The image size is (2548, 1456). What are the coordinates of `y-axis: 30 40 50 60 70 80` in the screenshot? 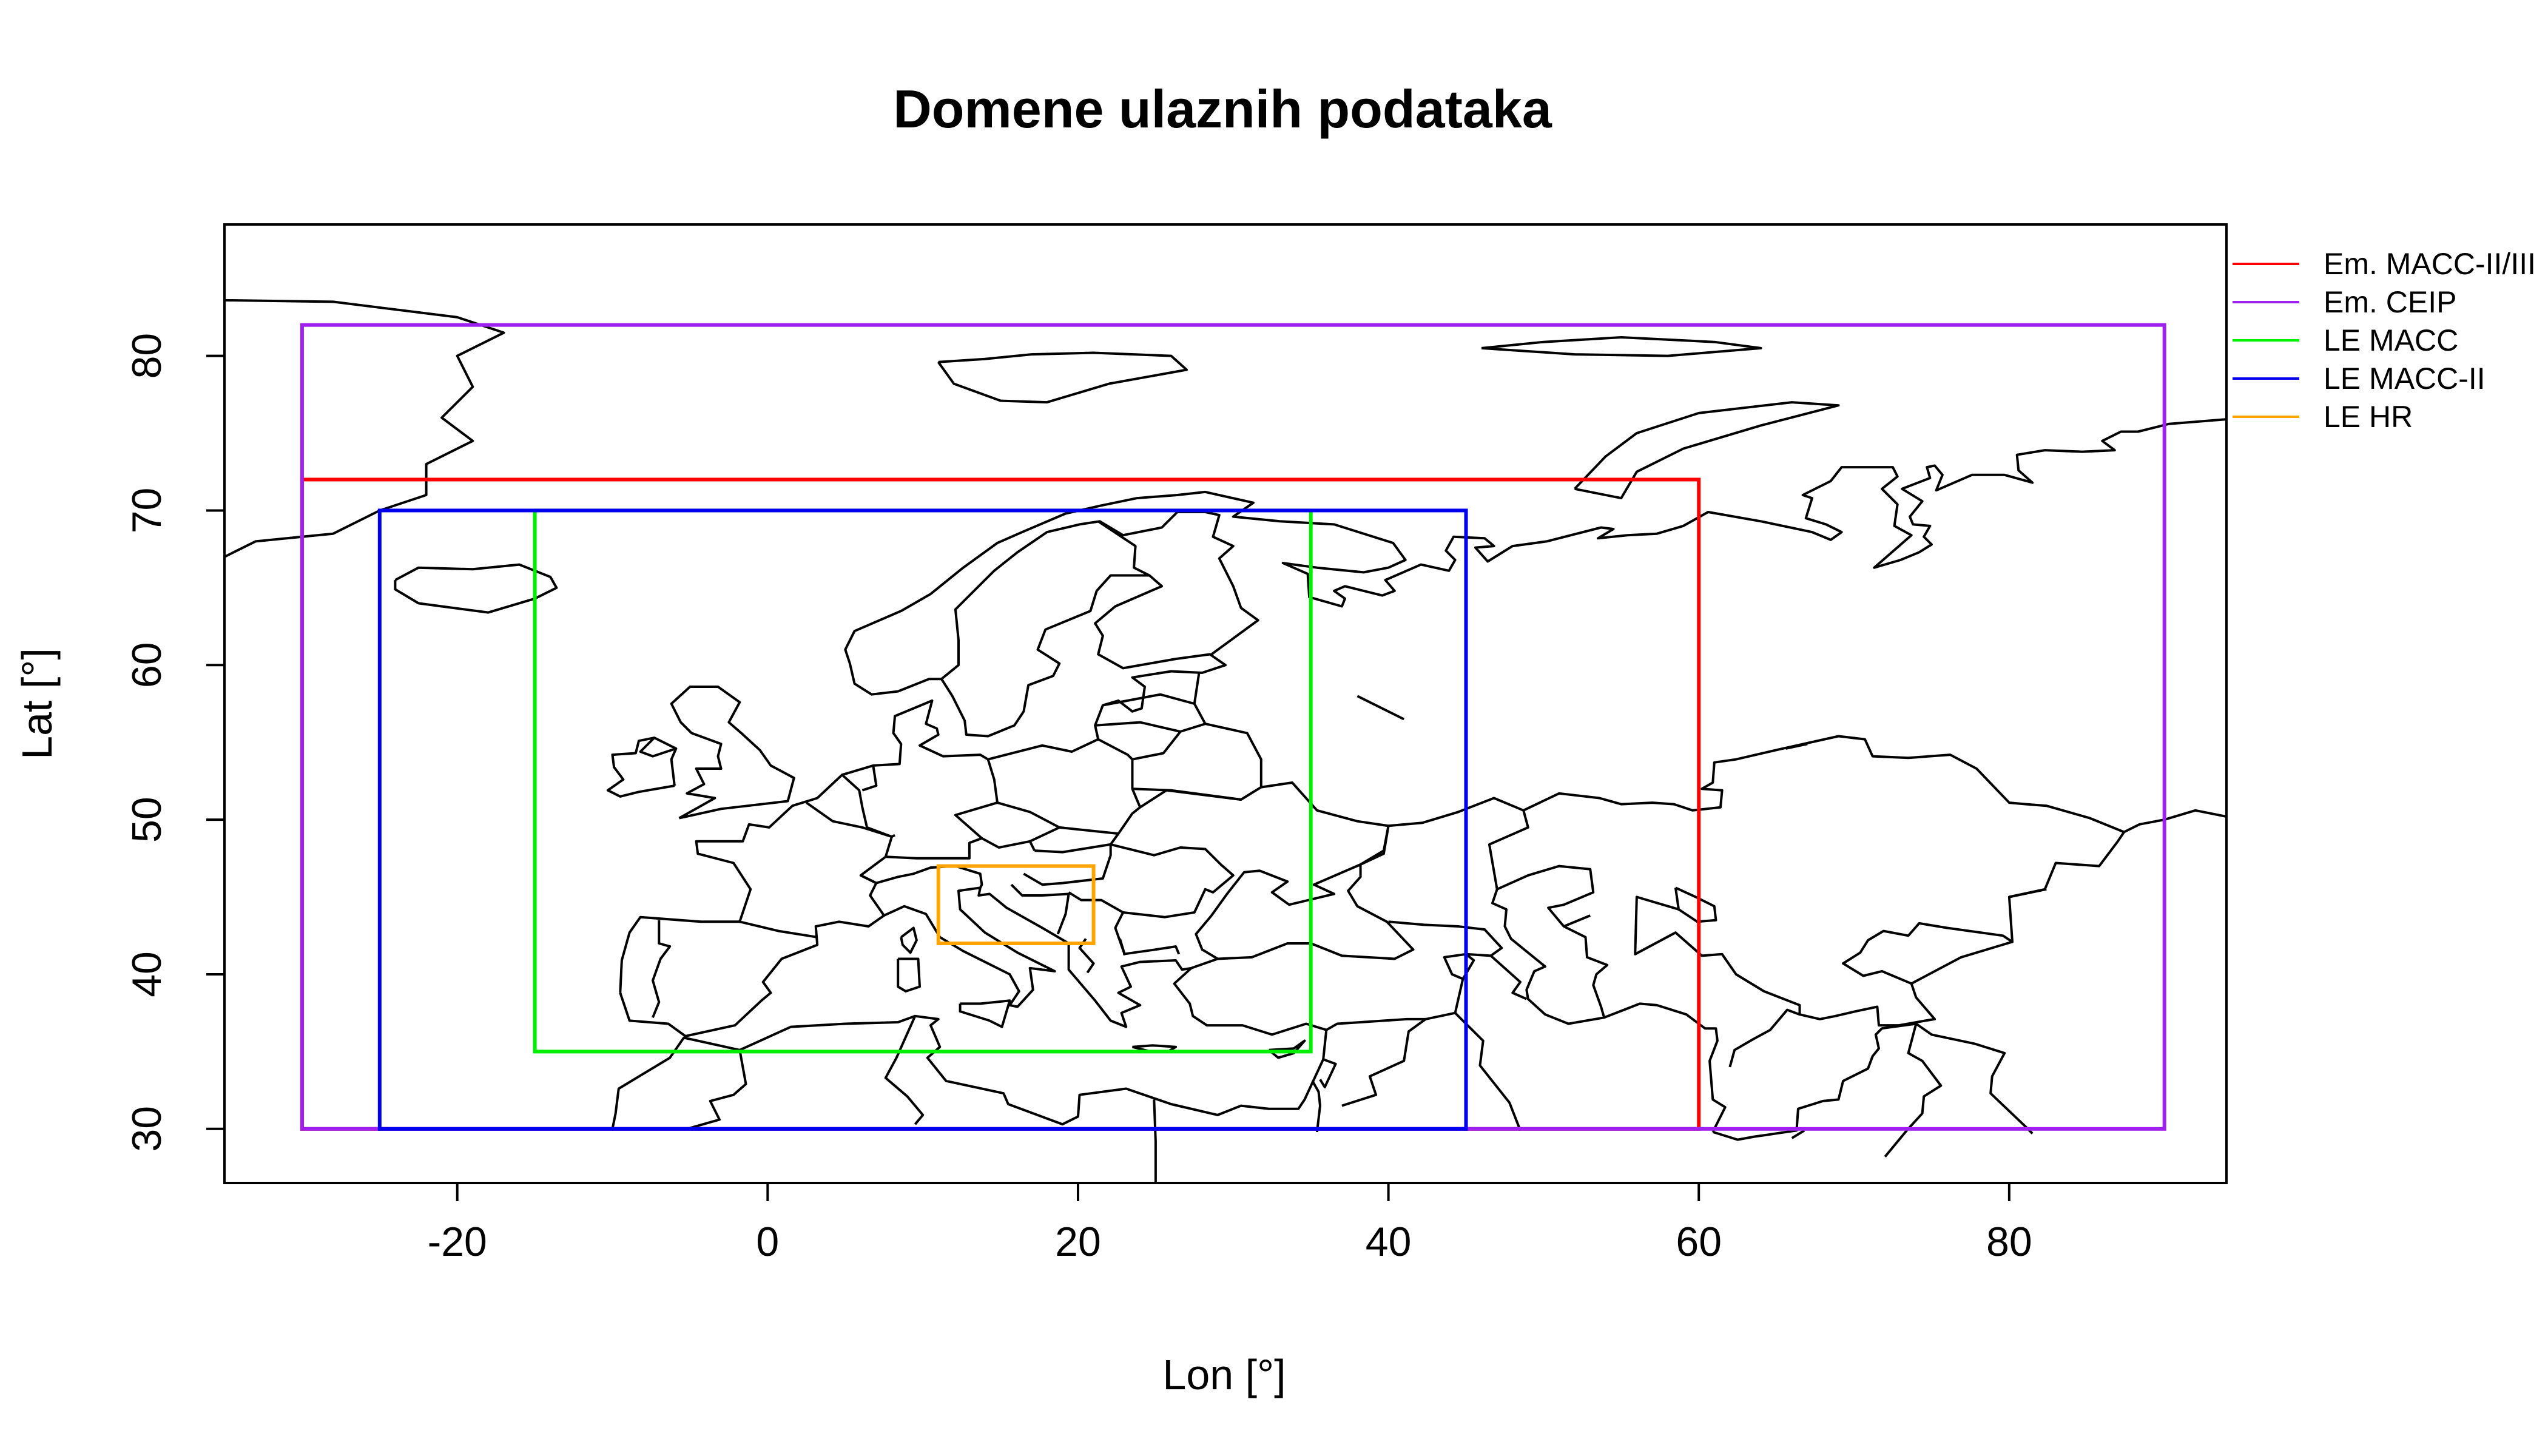 It's located at (175, 742).